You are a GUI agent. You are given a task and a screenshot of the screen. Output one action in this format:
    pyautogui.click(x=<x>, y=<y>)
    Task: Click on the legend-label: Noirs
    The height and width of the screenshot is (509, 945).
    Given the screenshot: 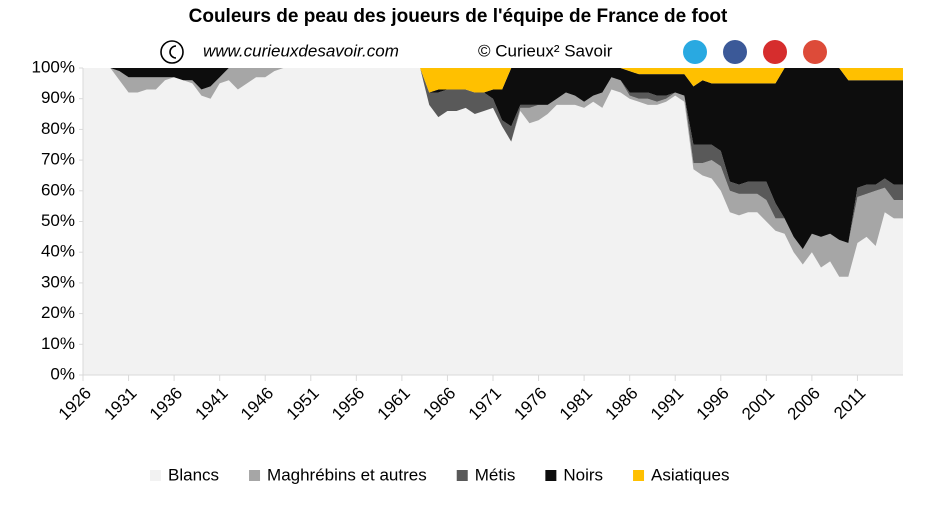 What is the action you would take?
    pyautogui.click(x=583, y=474)
    